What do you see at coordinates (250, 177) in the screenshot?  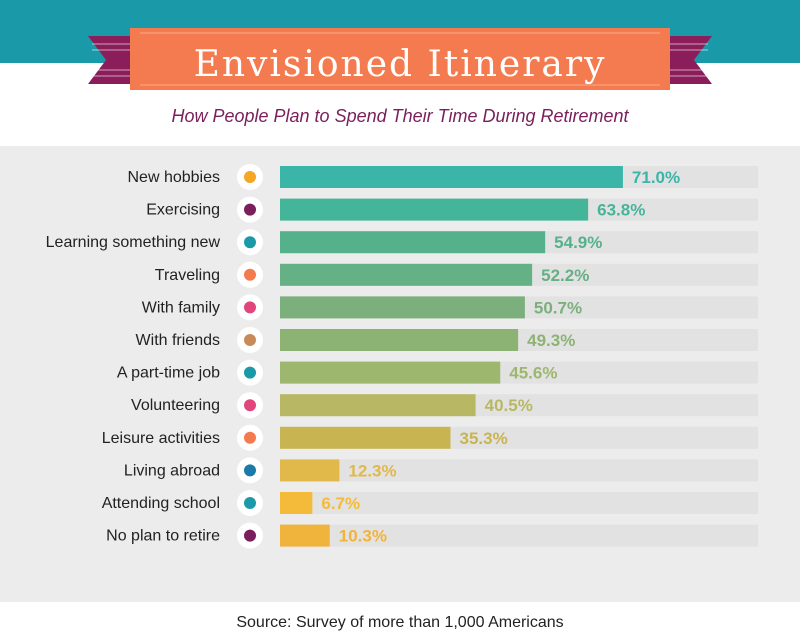 I see `star-icon` at bounding box center [250, 177].